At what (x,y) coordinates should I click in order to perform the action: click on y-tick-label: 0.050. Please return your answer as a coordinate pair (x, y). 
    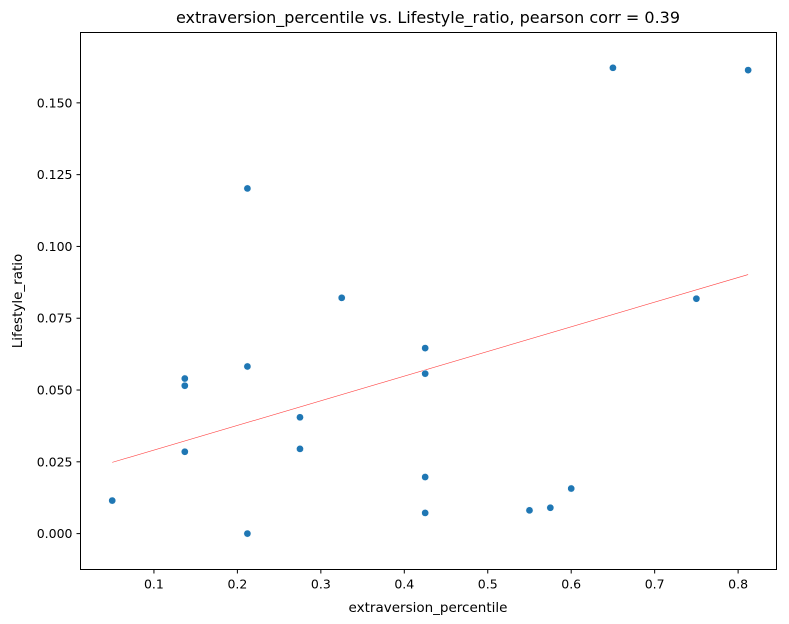
    Looking at the image, I should click on (55, 390).